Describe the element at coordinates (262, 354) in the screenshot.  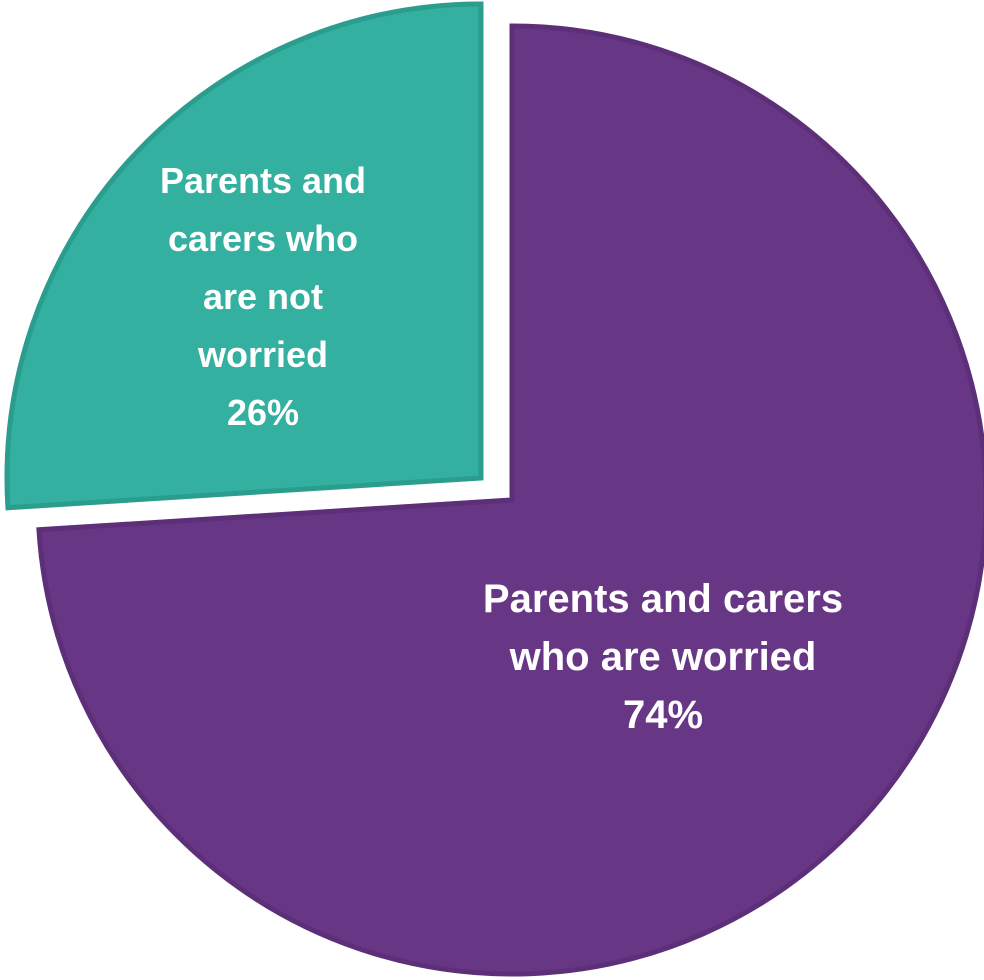
I see `label-not-worried-line: worried` at that location.